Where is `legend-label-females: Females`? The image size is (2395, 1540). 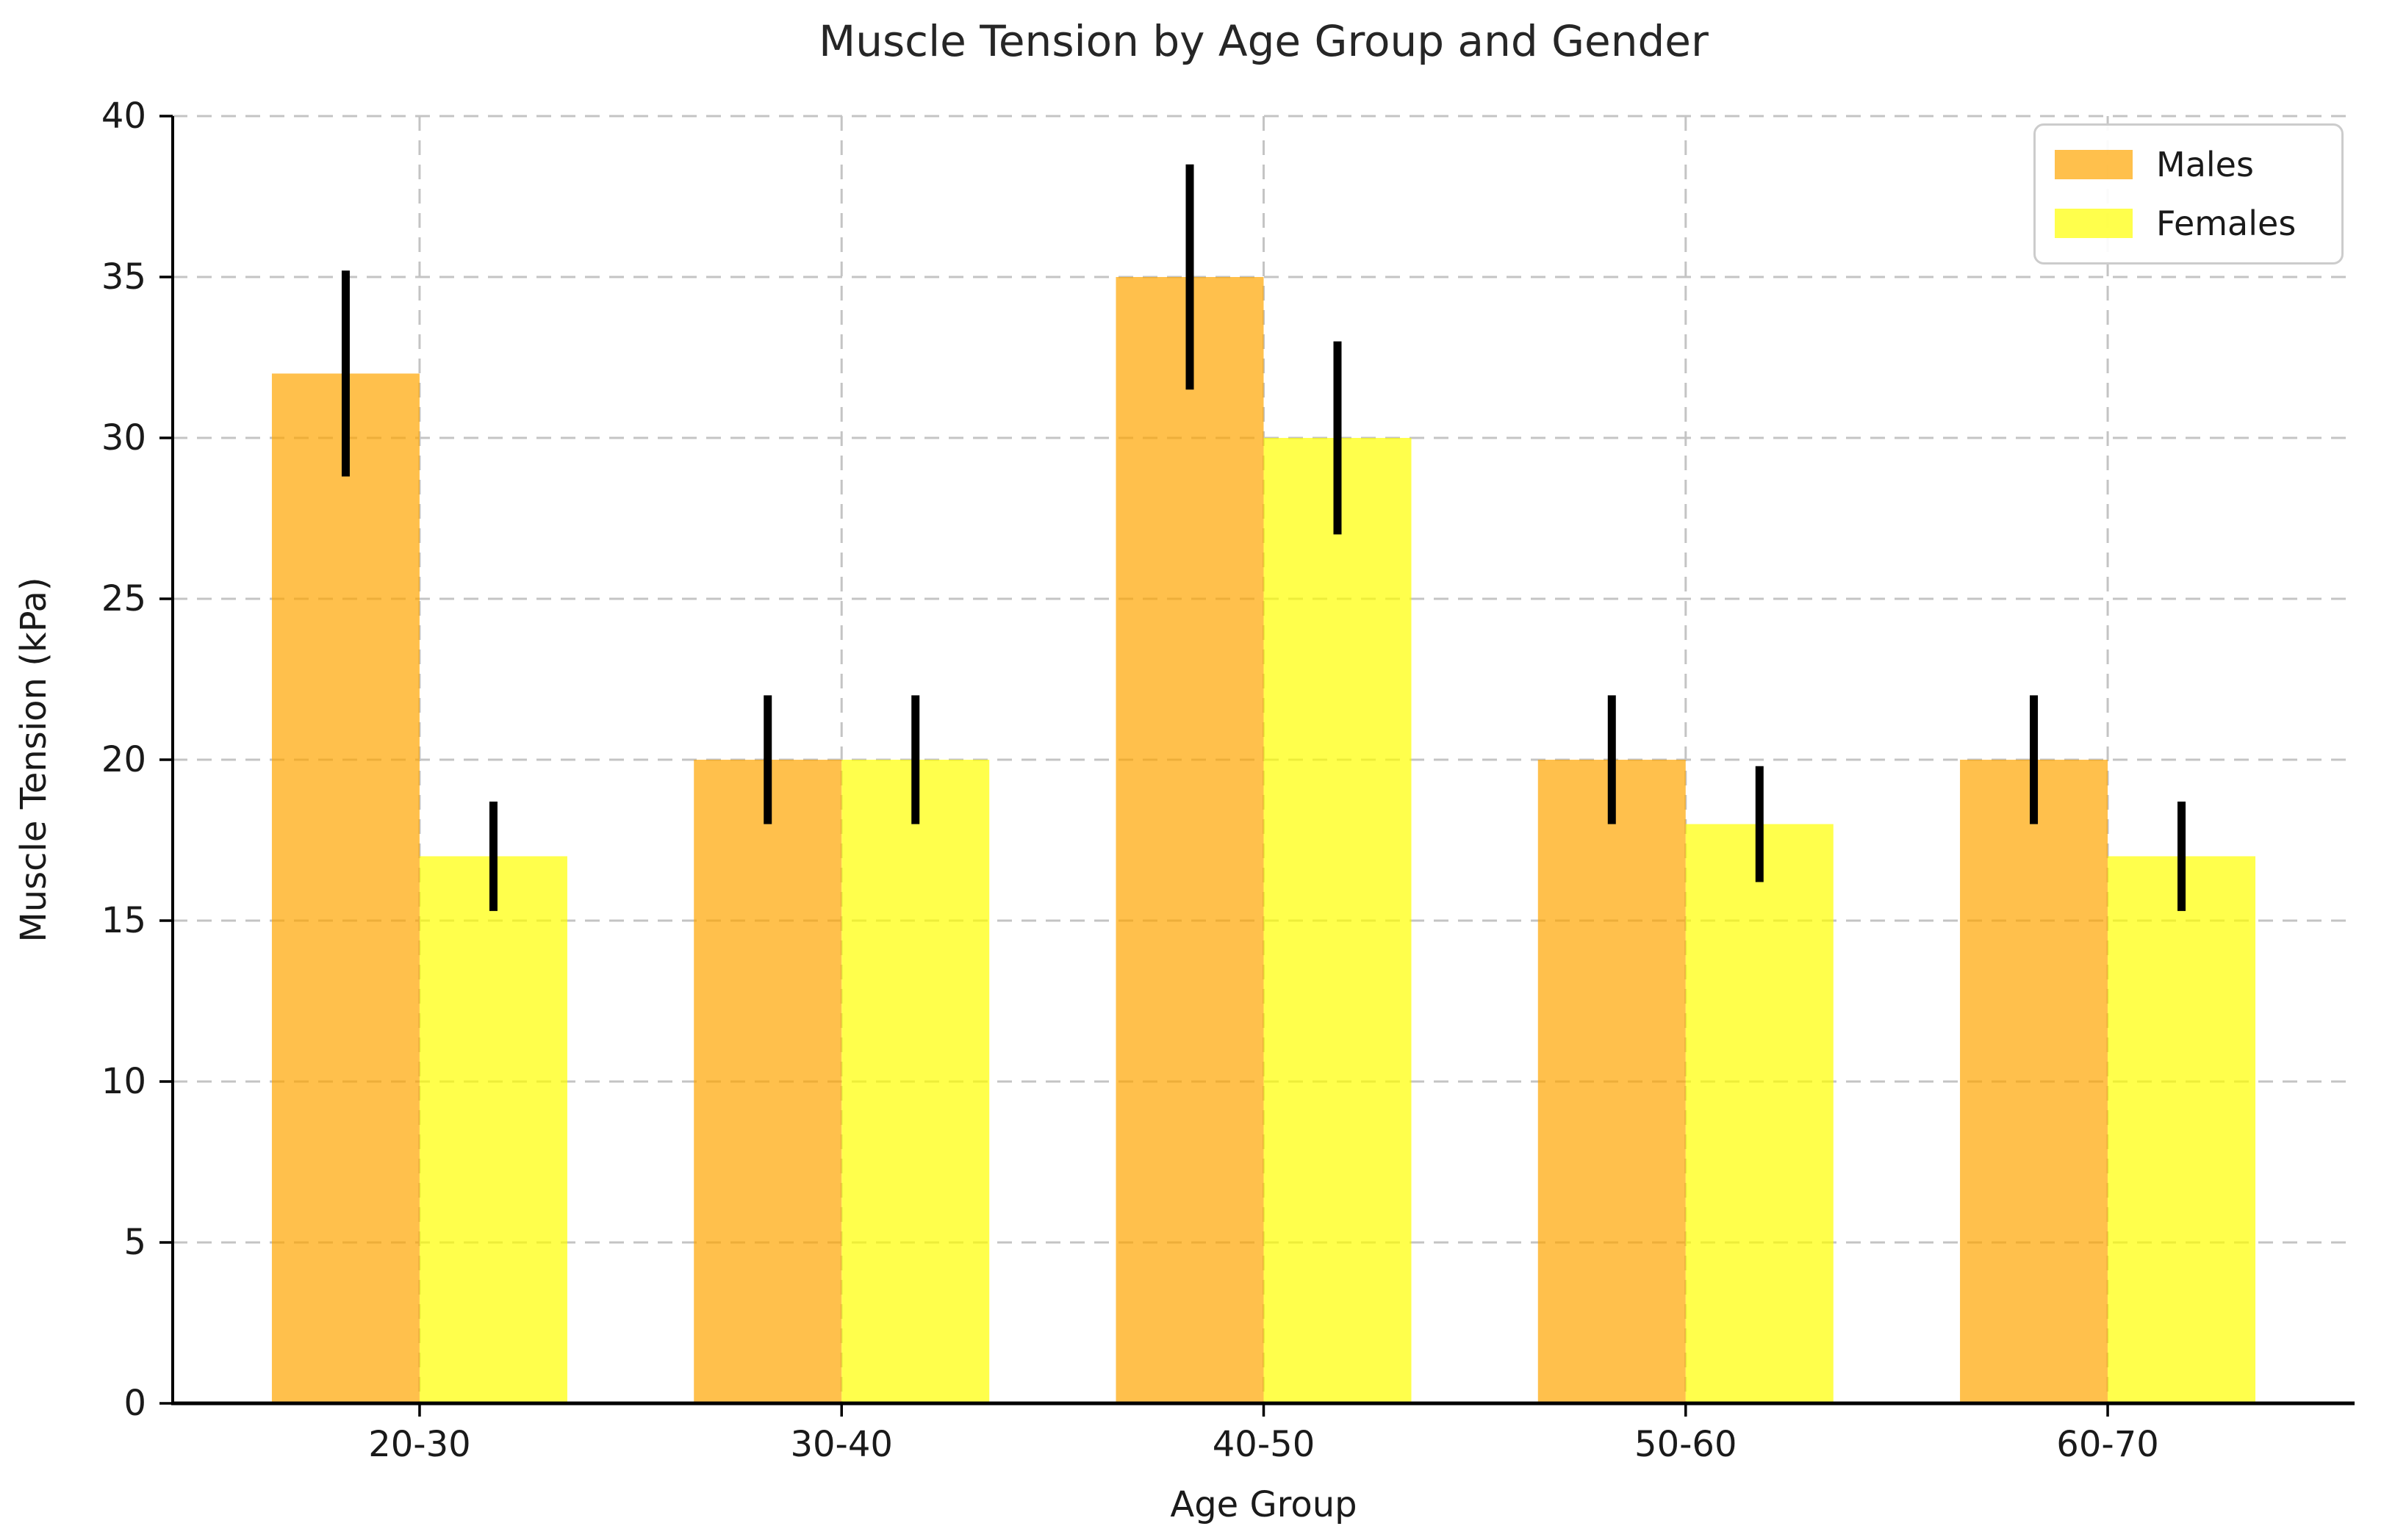
legend-label-females: Females is located at coordinates (2226, 223).